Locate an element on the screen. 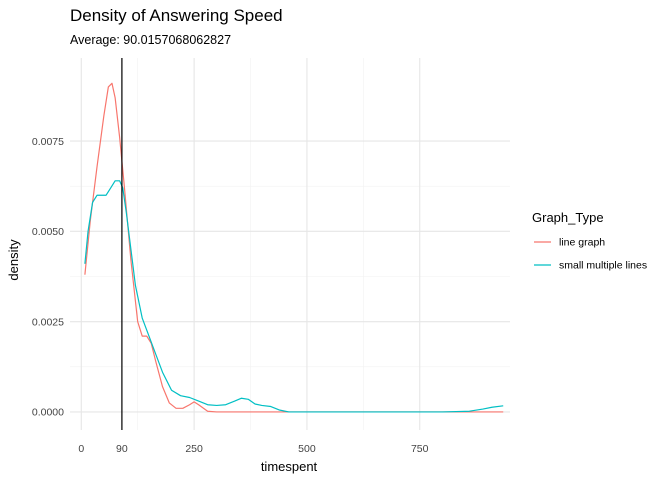  y-axis-ticks: 0.0000 0.0025 0.0050 0.0075 is located at coordinates (48, 277).